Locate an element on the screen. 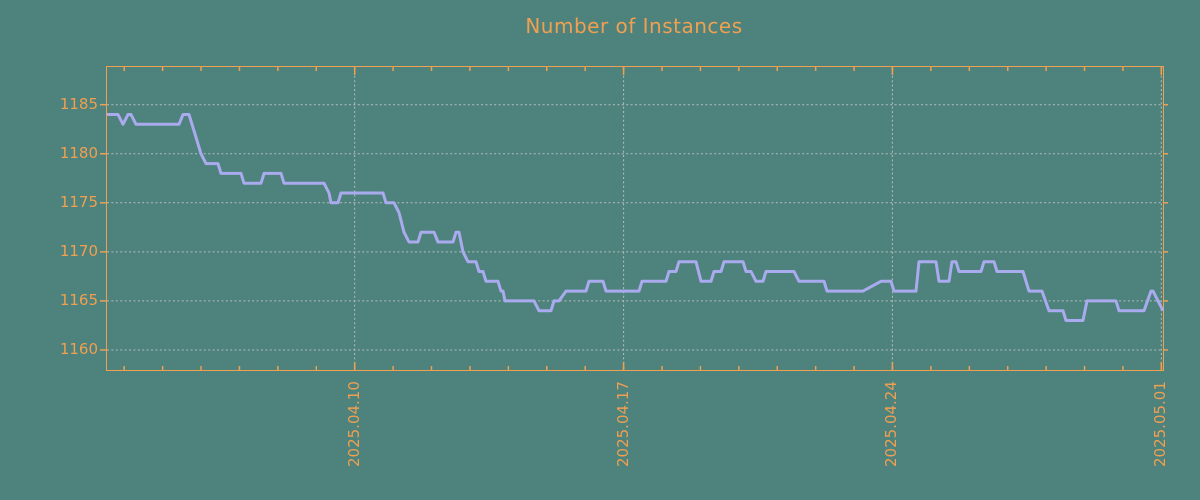 This screenshot has width=1200, height=500. x-axis-label: 2025.04.10 is located at coordinates (353, 424).